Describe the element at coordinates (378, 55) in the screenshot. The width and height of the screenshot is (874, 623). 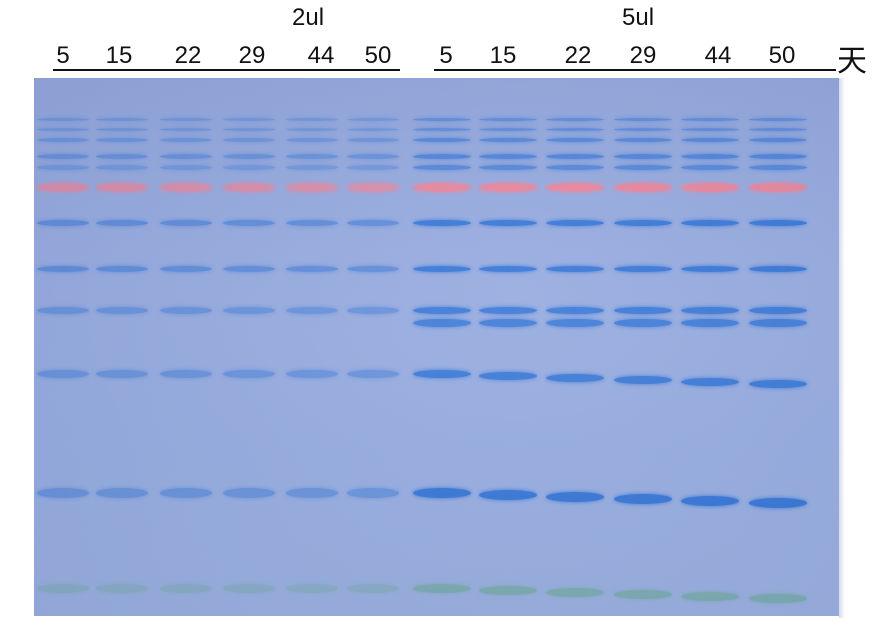
I see `lane-label-2ul-6: 50` at that location.